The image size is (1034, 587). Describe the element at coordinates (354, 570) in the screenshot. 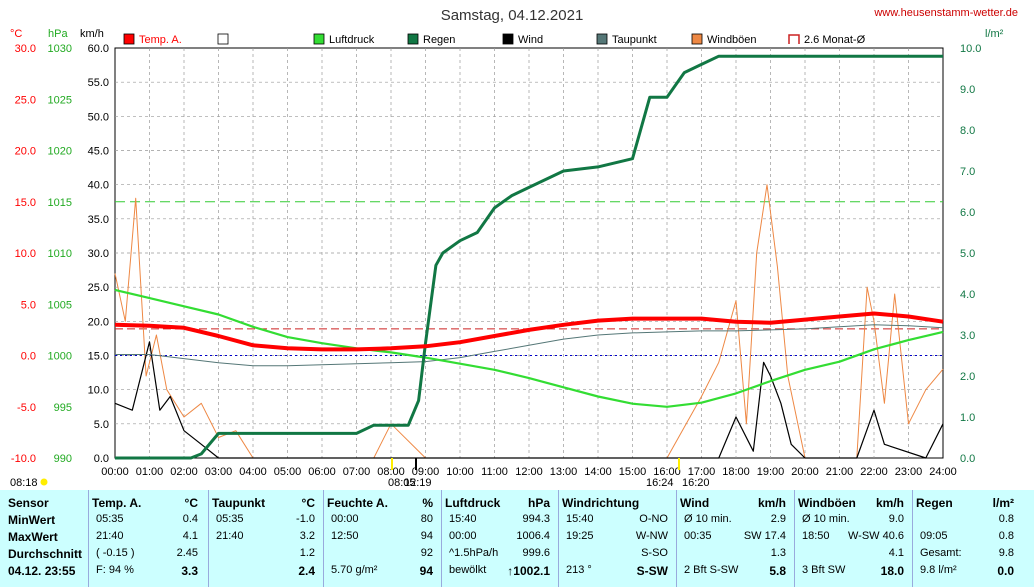

I see `stats-cell-label: 5.70 g/m²` at that location.